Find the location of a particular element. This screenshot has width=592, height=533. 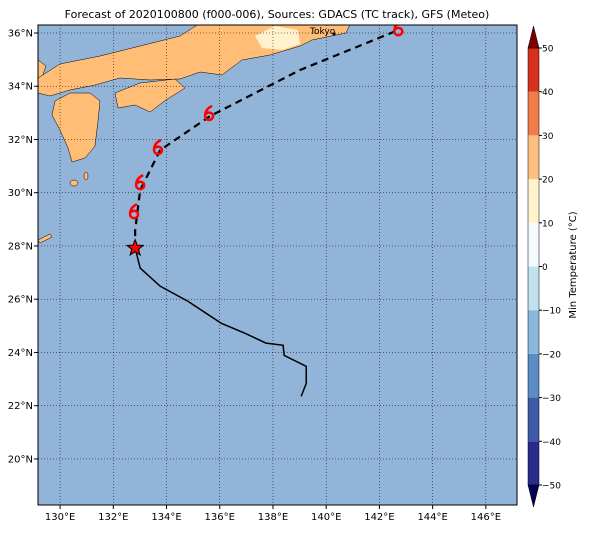

x-tick-label: 130°E is located at coordinates (60, 517).